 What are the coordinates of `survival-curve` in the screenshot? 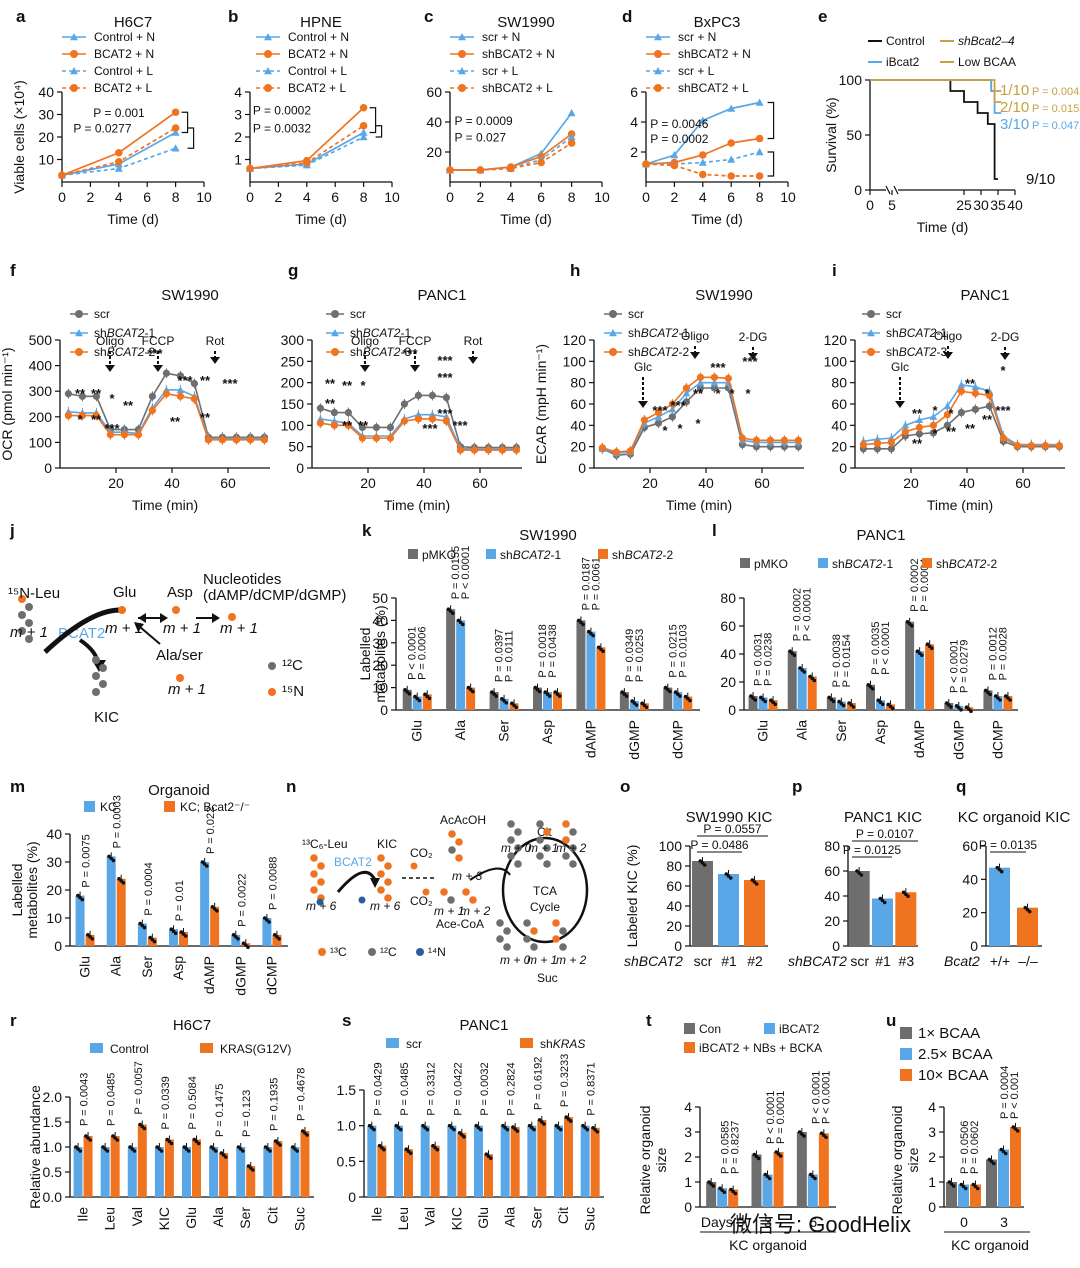 It's located at (936, 91).